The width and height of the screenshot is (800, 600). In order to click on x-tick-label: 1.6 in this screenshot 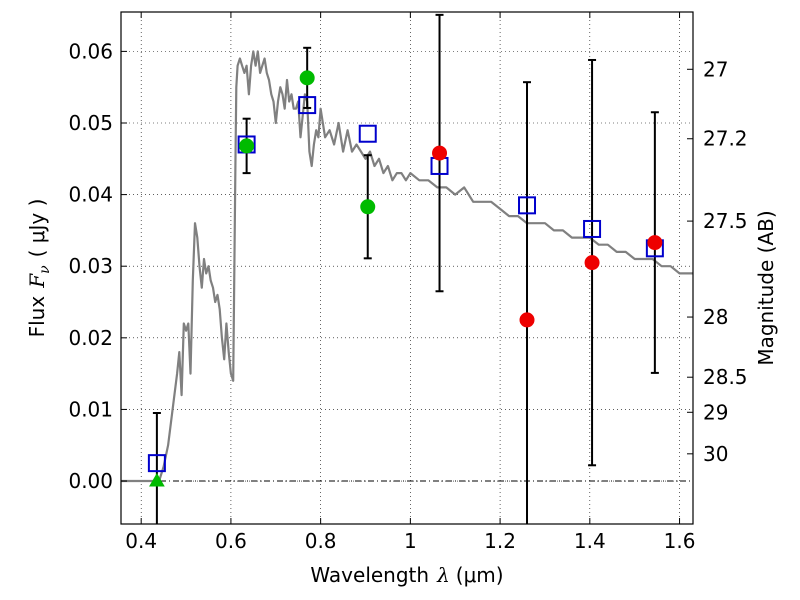, I will do `click(680, 541)`.